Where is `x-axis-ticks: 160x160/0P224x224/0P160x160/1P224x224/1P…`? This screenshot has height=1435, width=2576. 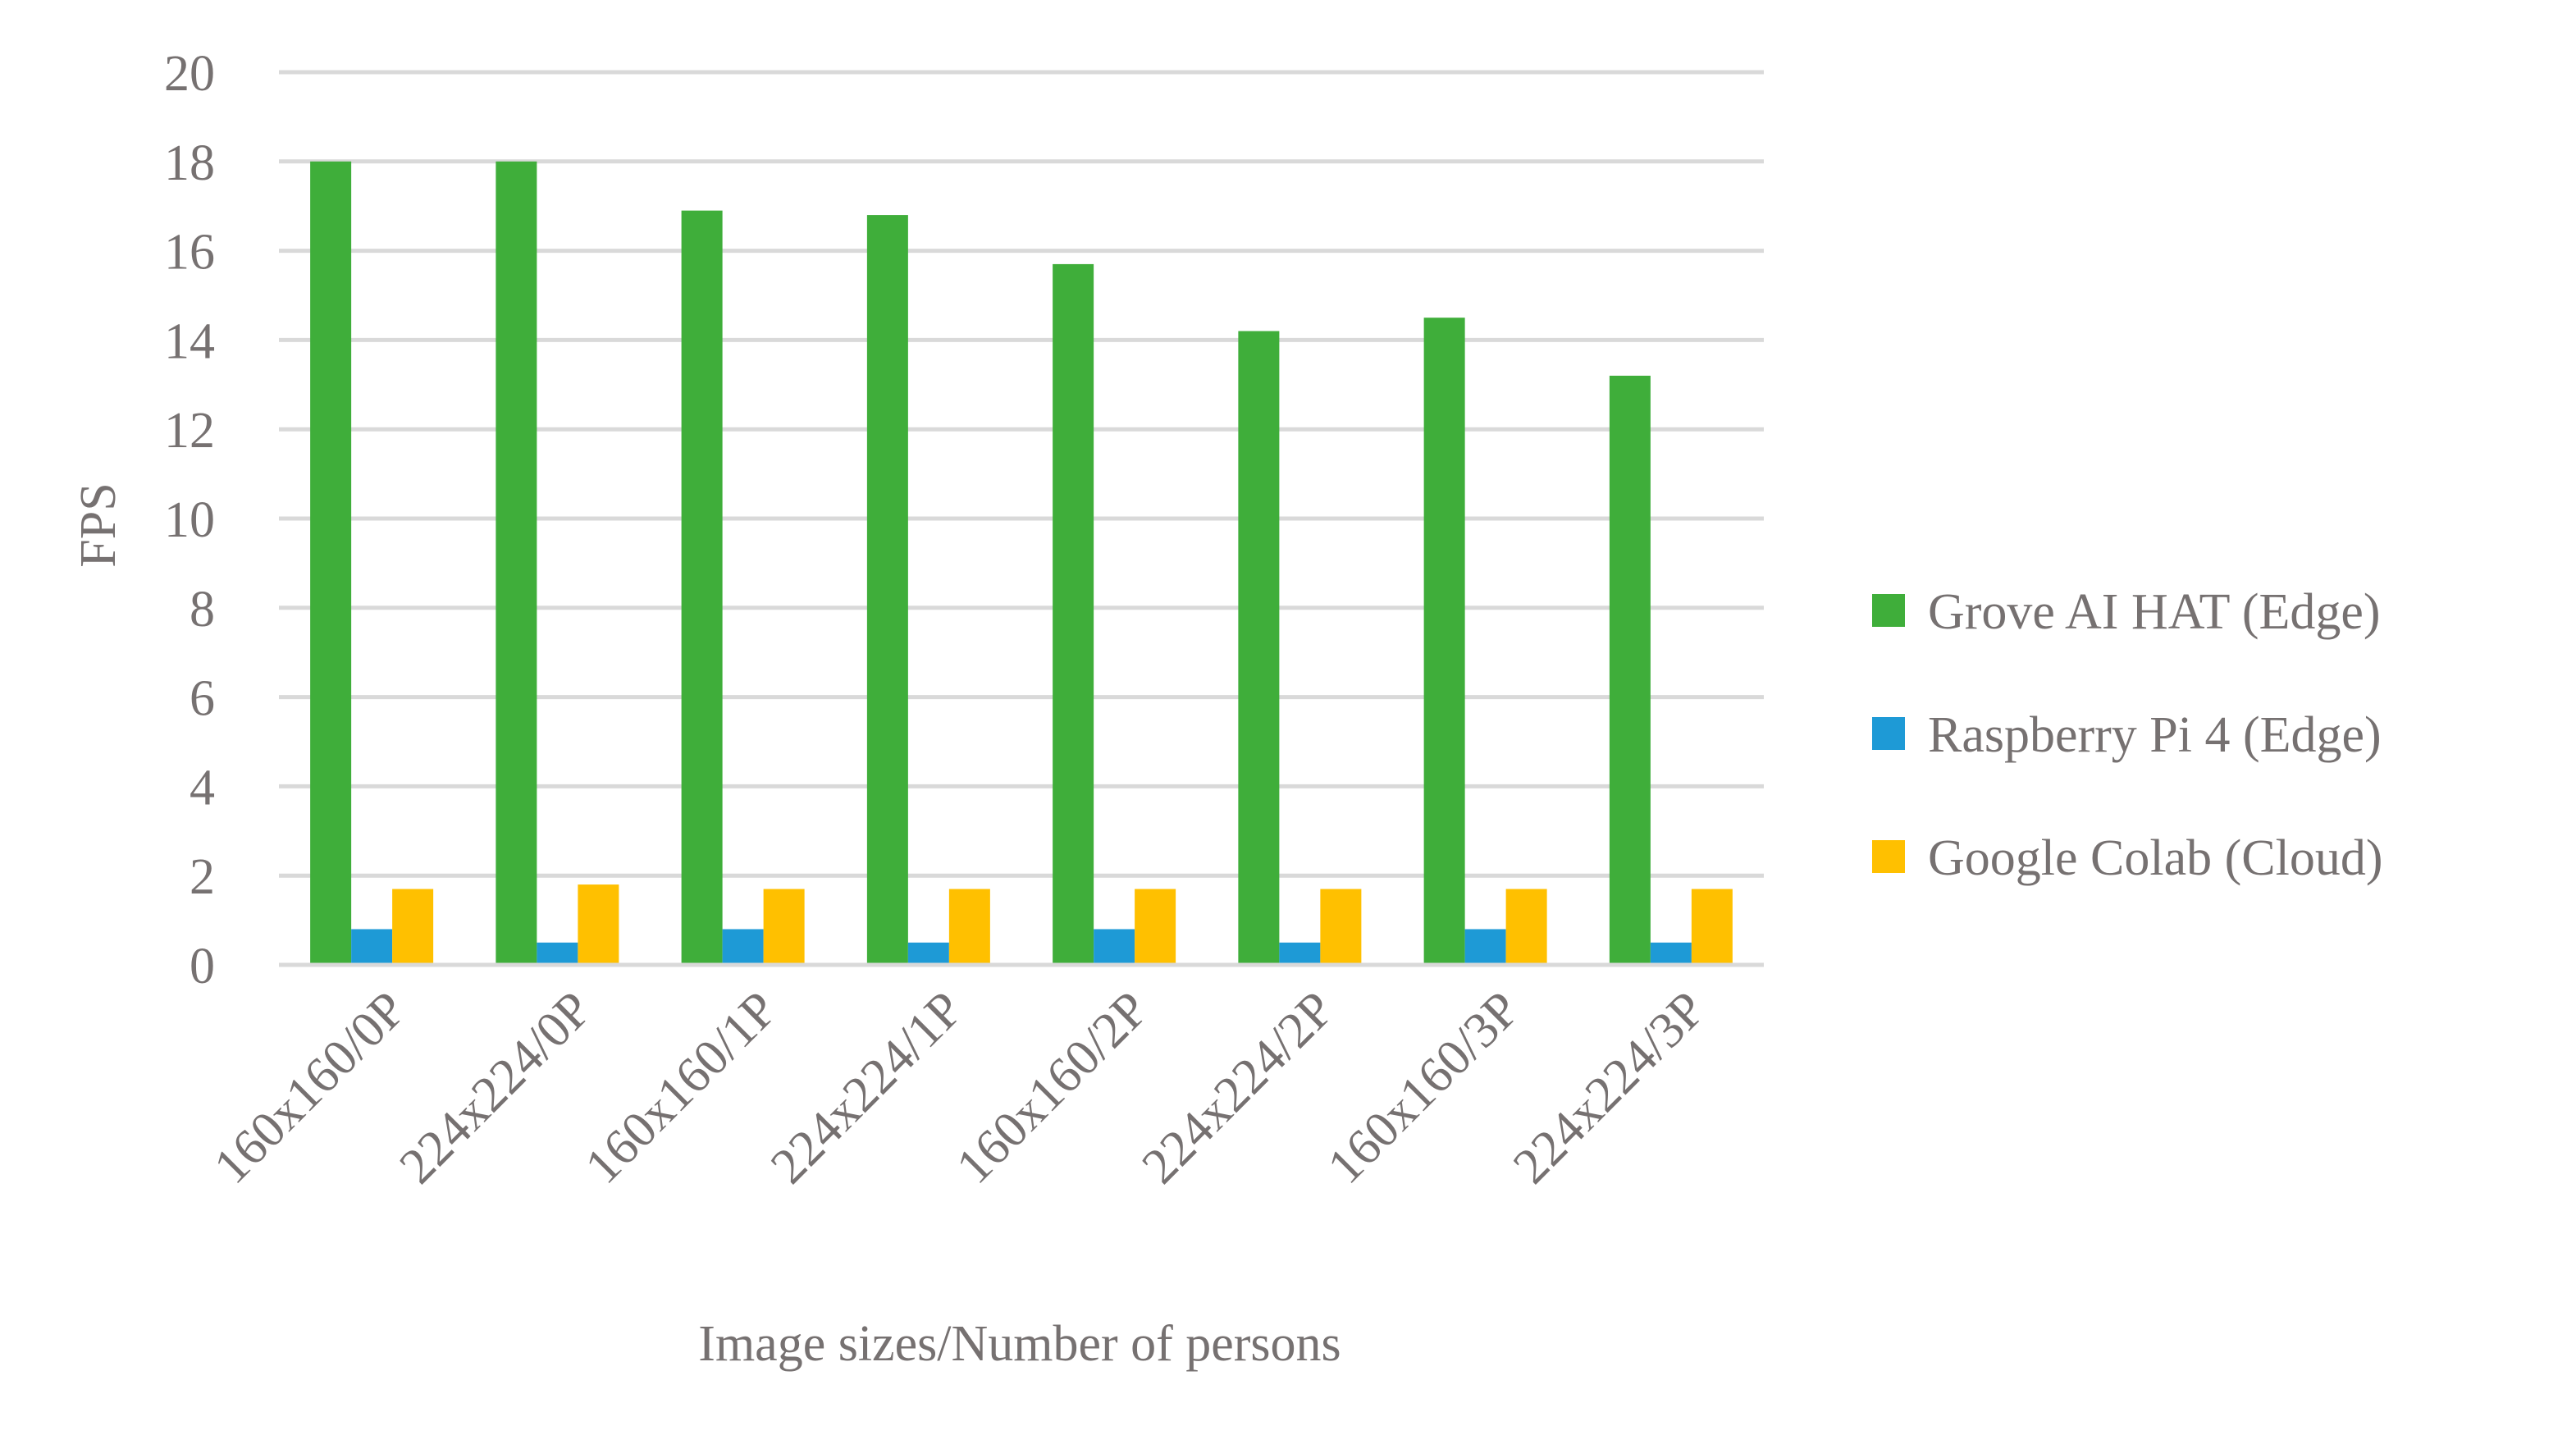
x-axis-ticks: 160x160/0P224x224/0P160x160/1P224x224/1P… is located at coordinates (960, 1088).